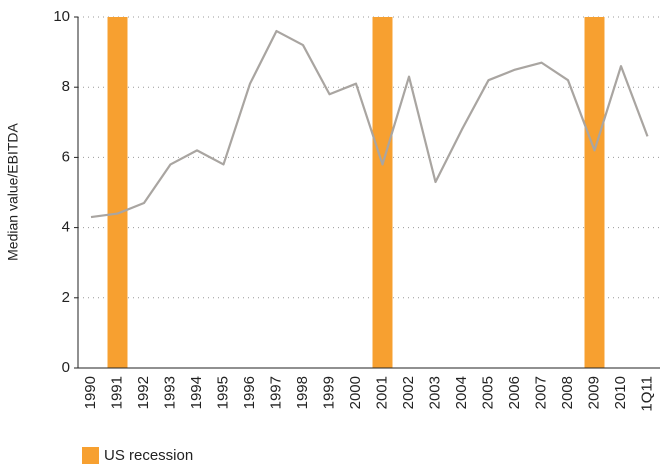 The height and width of the screenshot is (474, 667). I want to click on y-tick-label: 0, so click(66, 367).